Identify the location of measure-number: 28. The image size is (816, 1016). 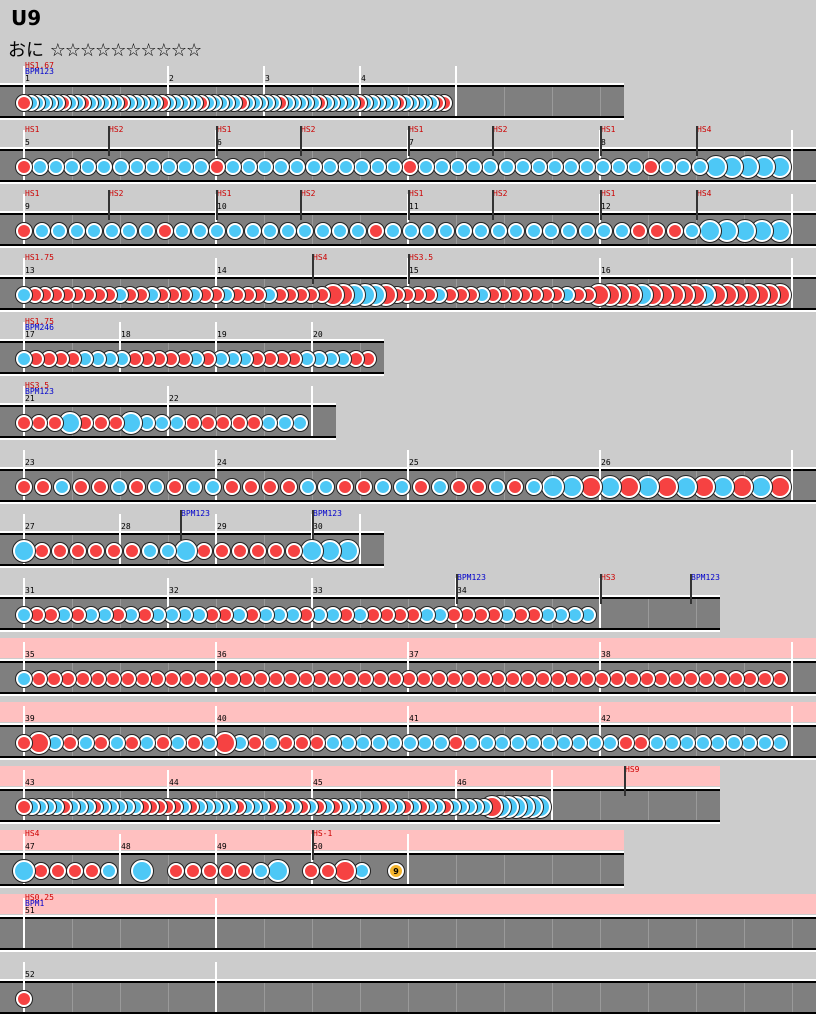
(126, 526).